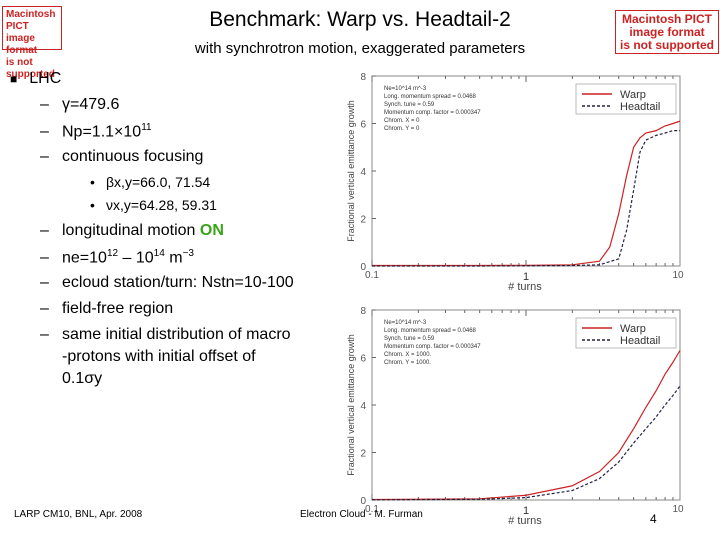 This screenshot has width=720, height=540. Describe the element at coordinates (407, 363) in the screenshot. I see `info-text: Chrom. Y = 1000.` at that location.